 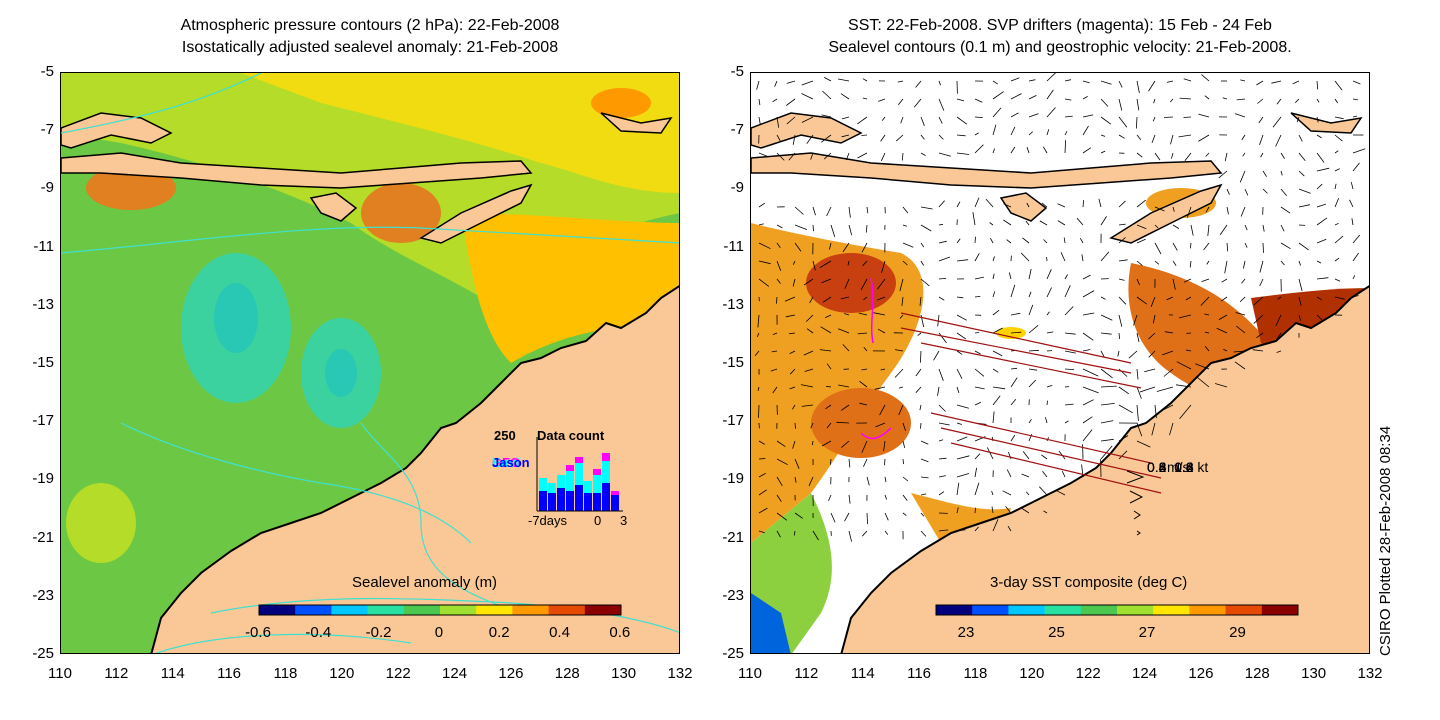 I want to click on y-tick-label: -11, so click(x=43, y=246).